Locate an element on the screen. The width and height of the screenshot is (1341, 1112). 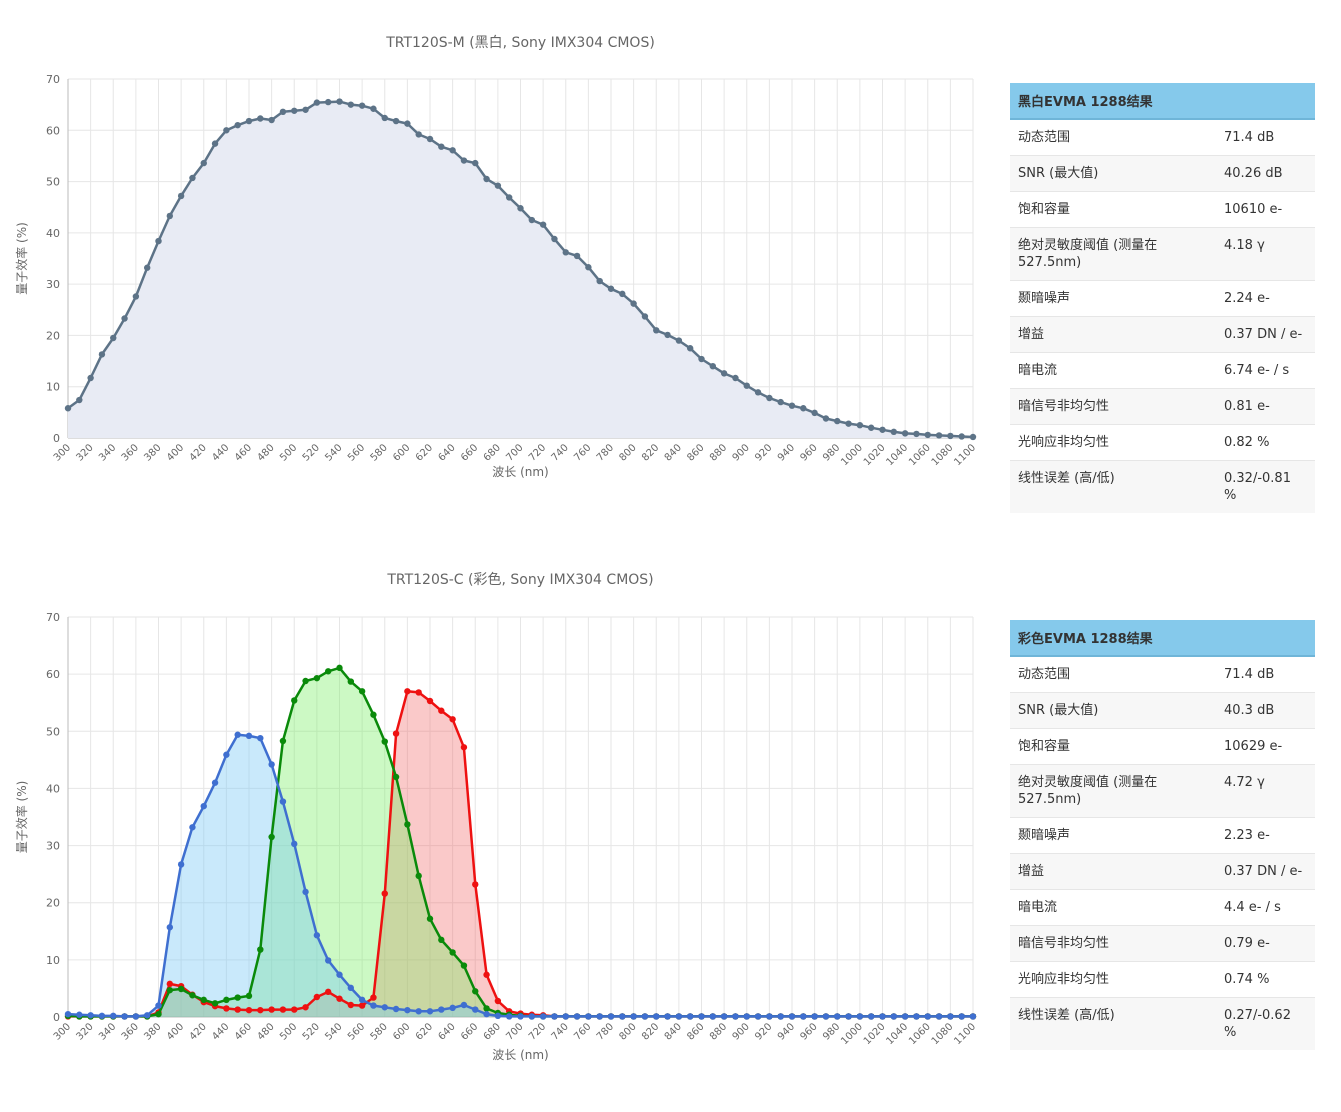
x-tick-label: 500 is located at coordinates (288, 452).